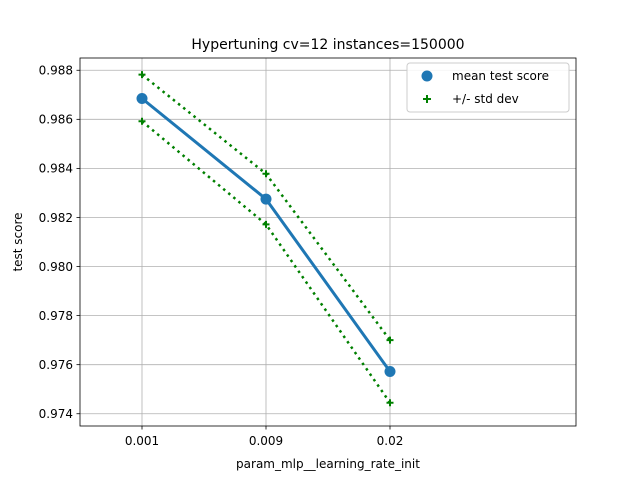 The image size is (640, 480). I want to click on chart-title: Hypertuning cv=12 instances=150000, so click(327, 45).